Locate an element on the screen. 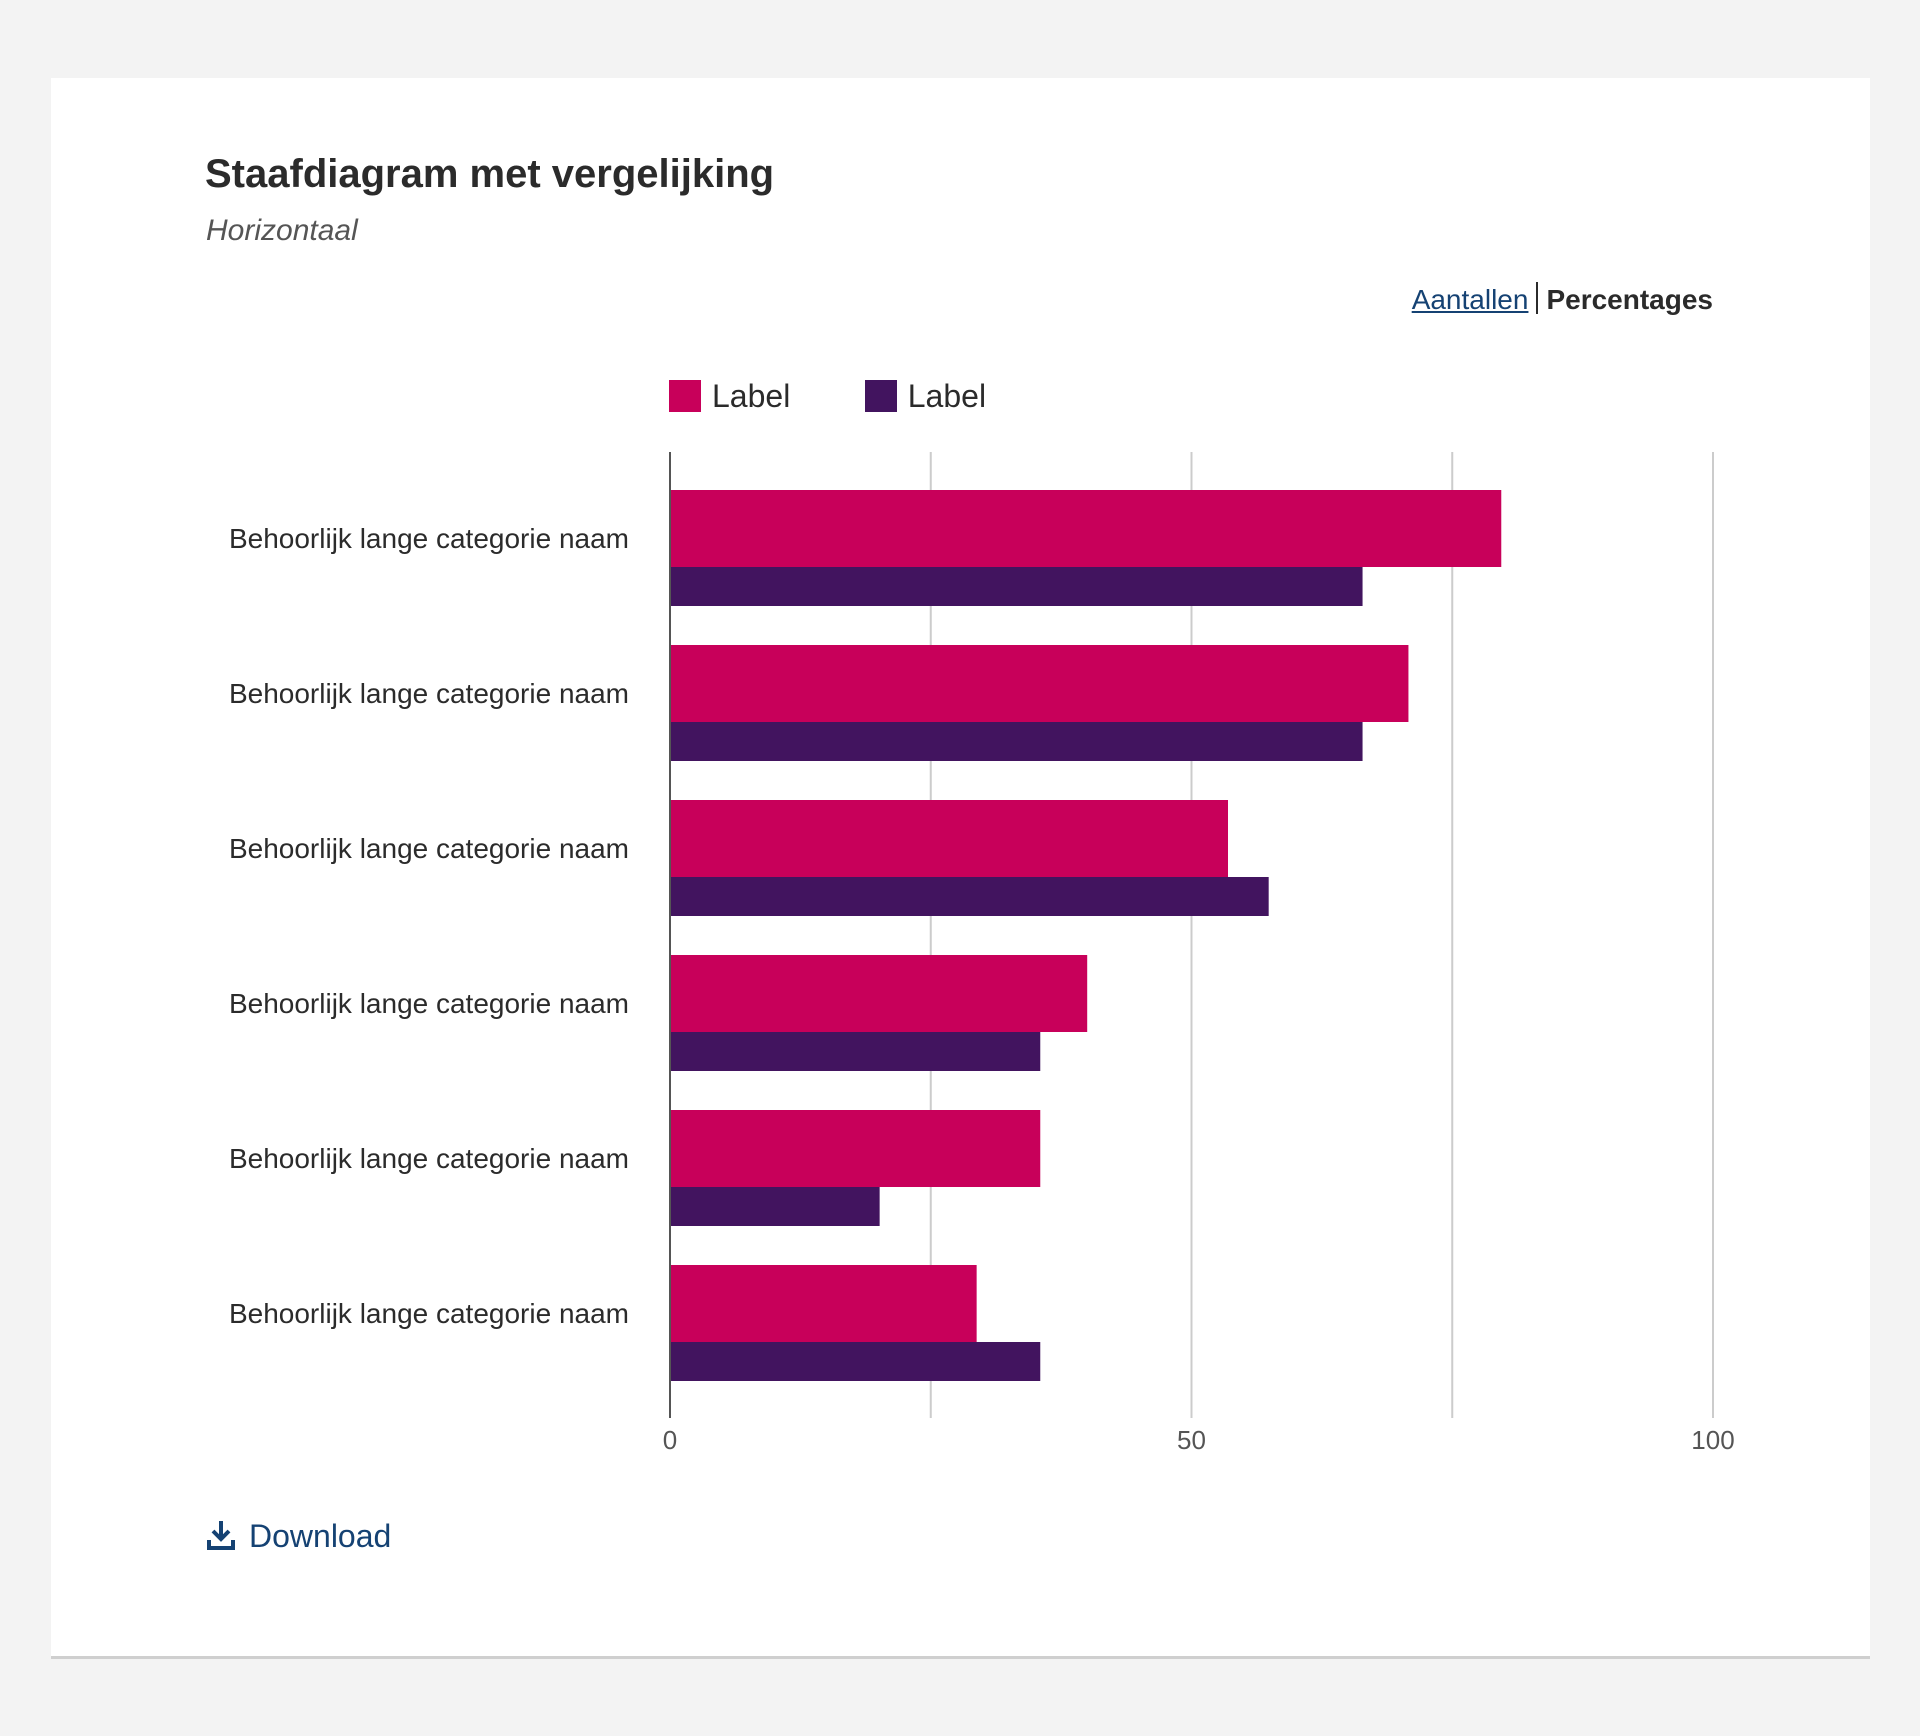 This screenshot has width=1920, height=1736. chart-legend: Label Label is located at coordinates (862, 398).